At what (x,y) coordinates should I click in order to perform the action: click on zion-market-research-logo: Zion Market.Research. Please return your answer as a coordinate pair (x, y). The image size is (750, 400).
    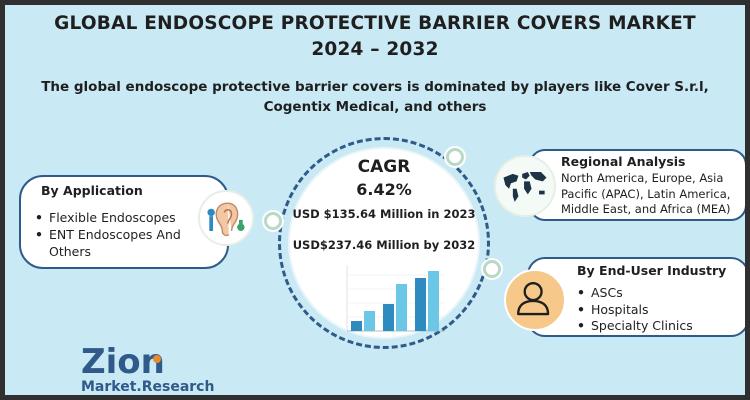
    Looking at the image, I should click on (147, 368).